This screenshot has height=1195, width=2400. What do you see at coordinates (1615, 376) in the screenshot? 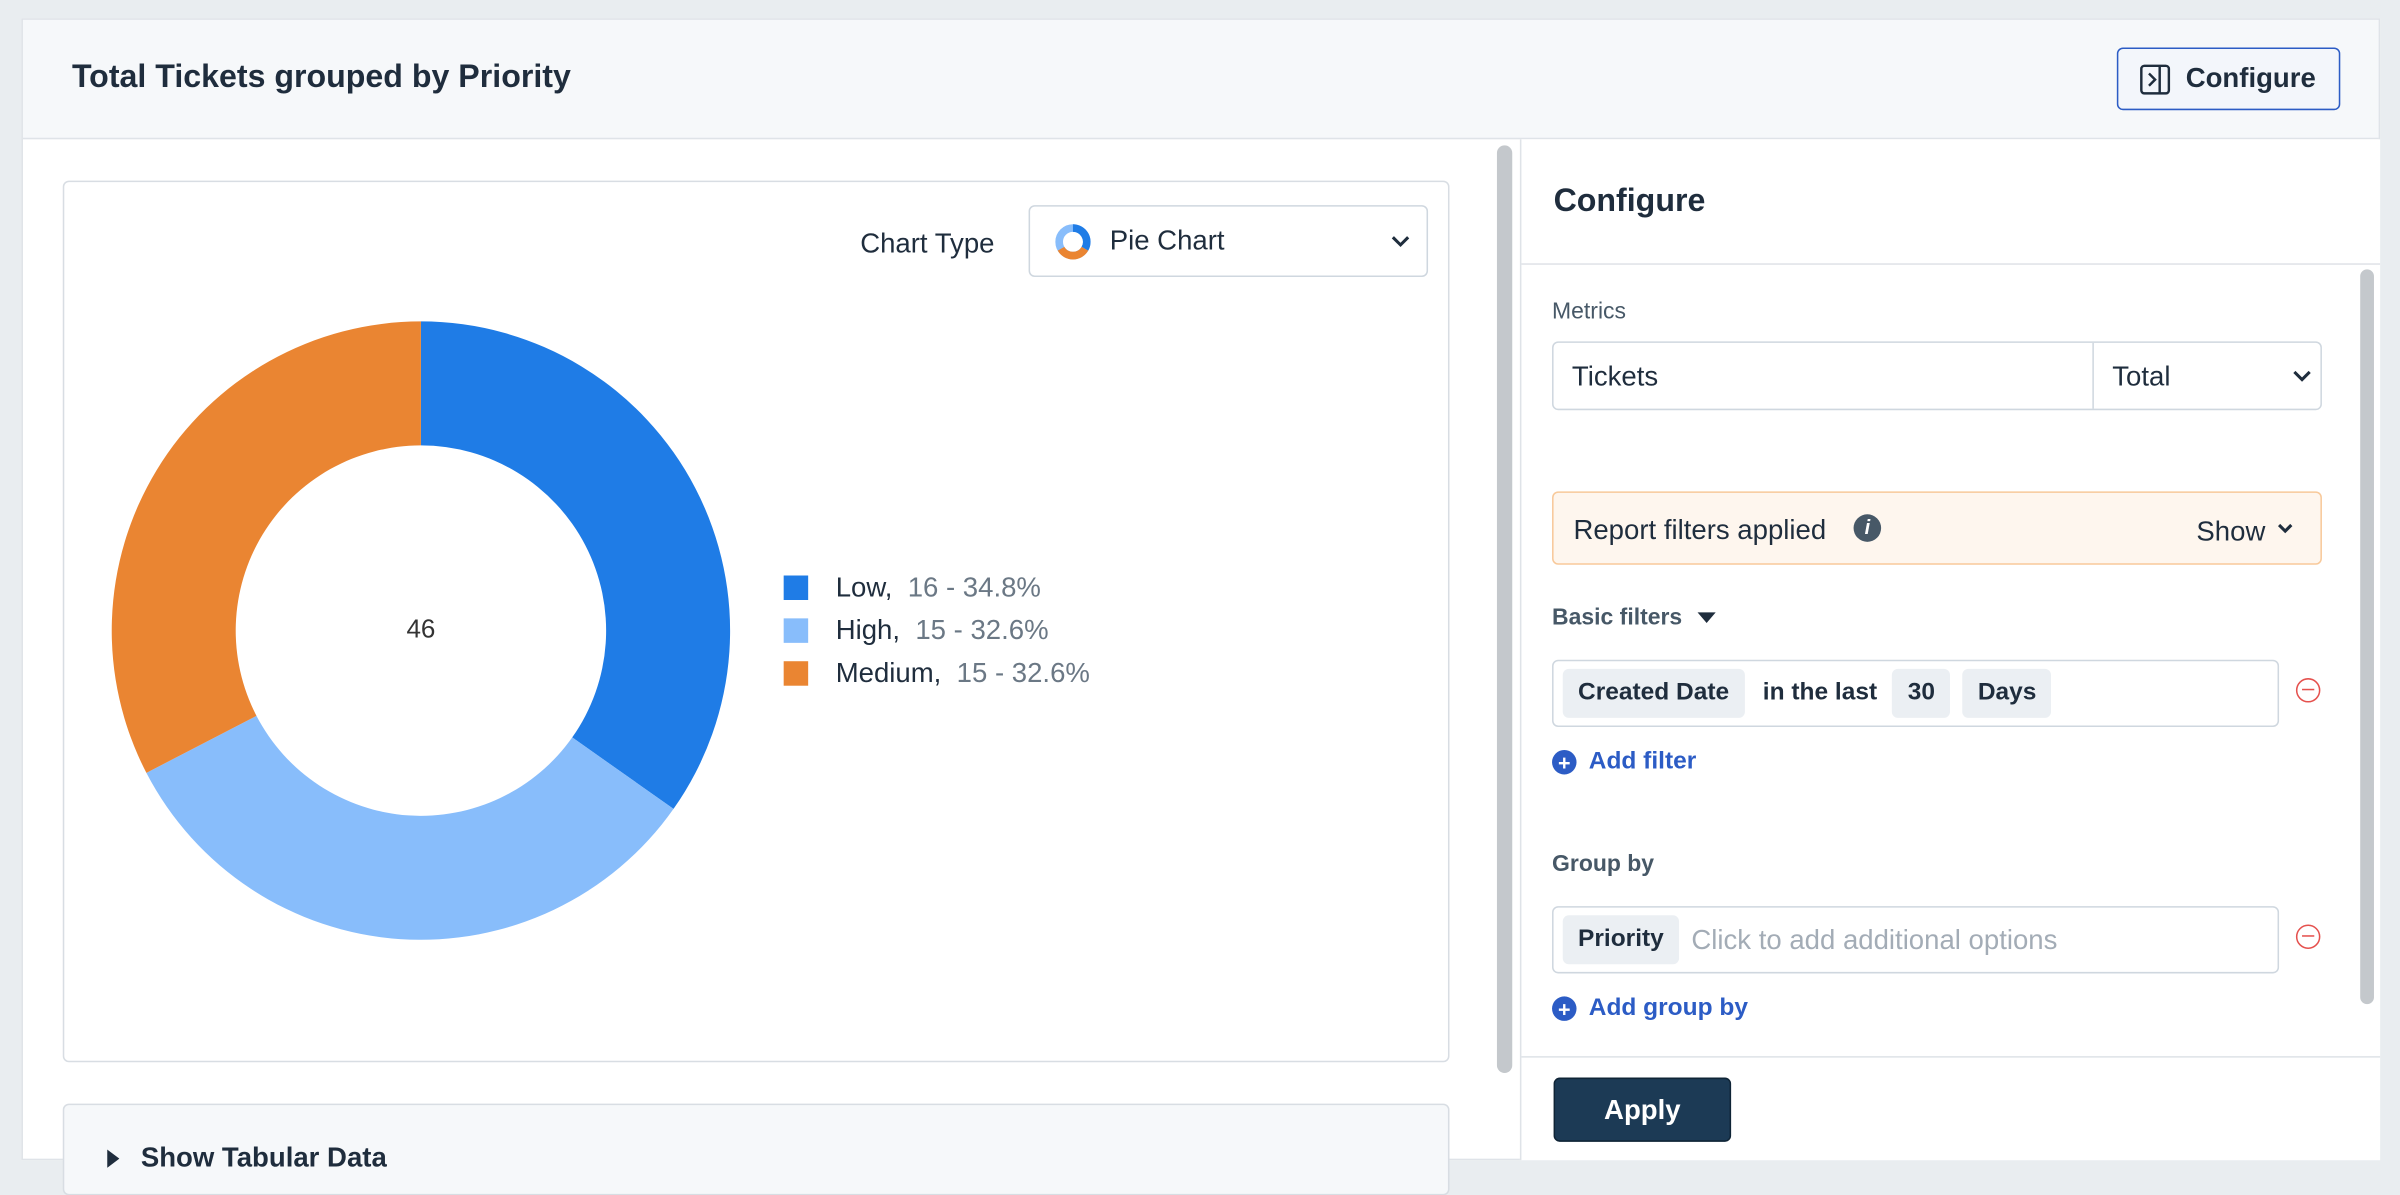
I see `metric: Tickets` at bounding box center [1615, 376].